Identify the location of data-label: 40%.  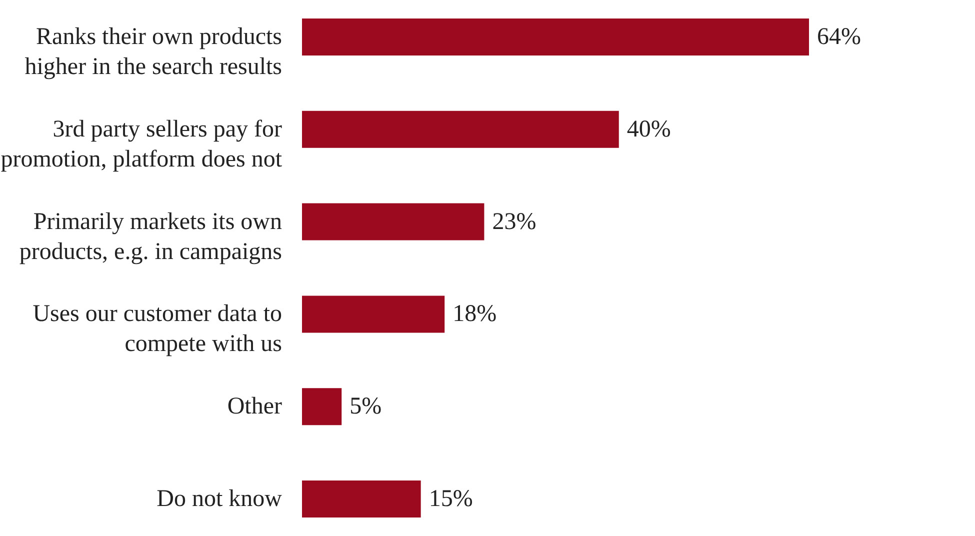
(648, 129).